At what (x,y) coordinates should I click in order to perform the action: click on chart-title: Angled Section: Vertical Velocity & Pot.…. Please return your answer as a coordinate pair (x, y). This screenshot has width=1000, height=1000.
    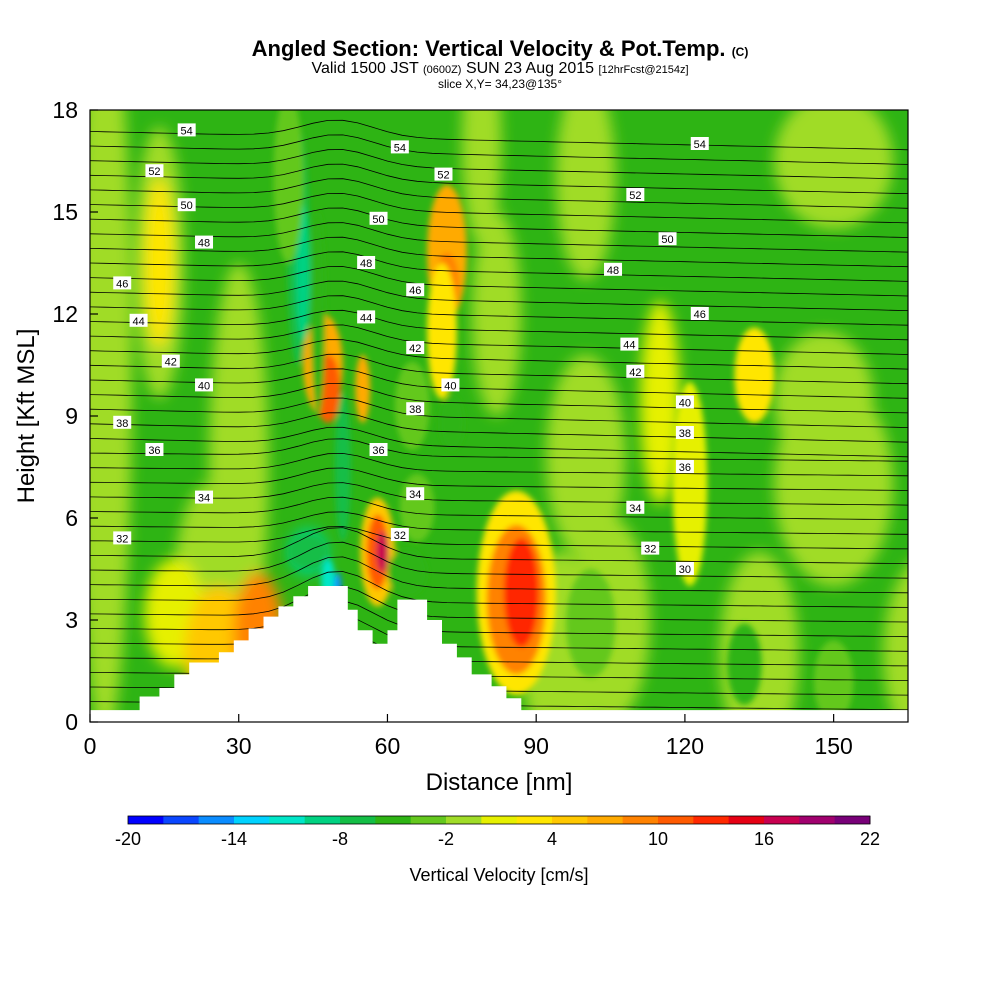
    Looking at the image, I should click on (500, 49).